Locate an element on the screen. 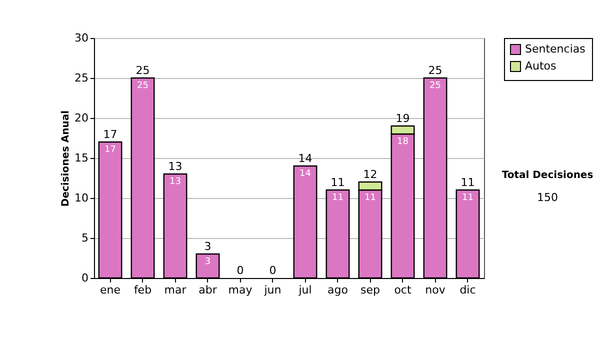 Image resolution: width=600 pixels, height=340 pixels. total-label: 13 is located at coordinates (175, 166).